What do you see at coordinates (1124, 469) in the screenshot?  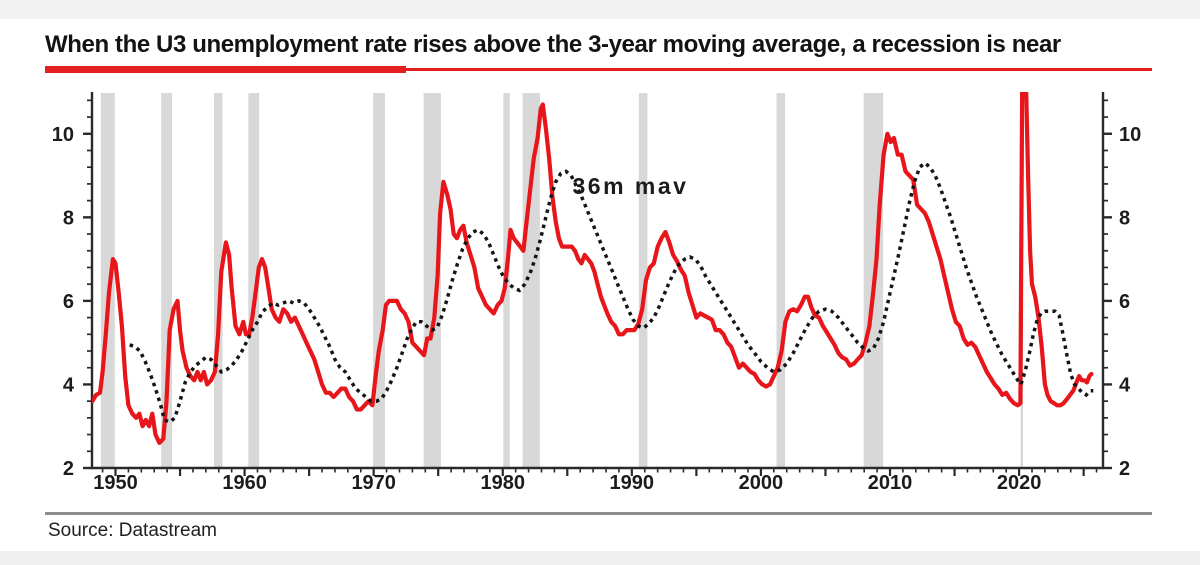 I see `y-axis-label-right: 2` at bounding box center [1124, 469].